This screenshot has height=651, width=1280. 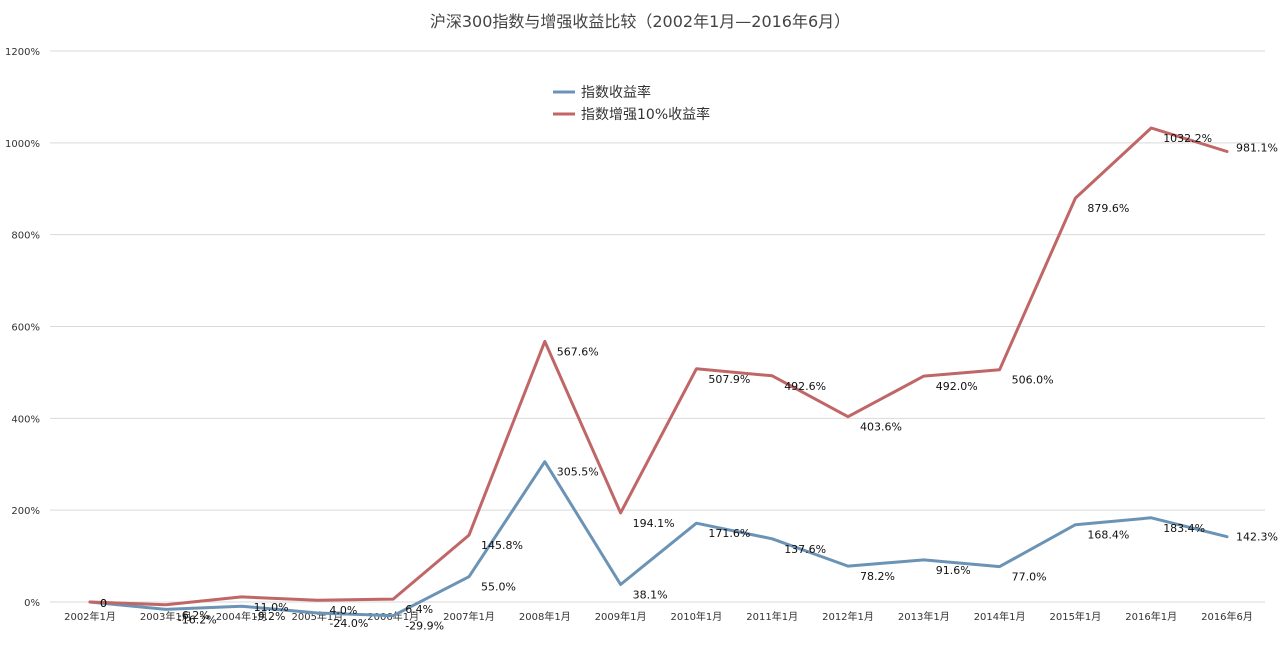 I want to click on data-label: 183.4%, so click(x=1184, y=528).